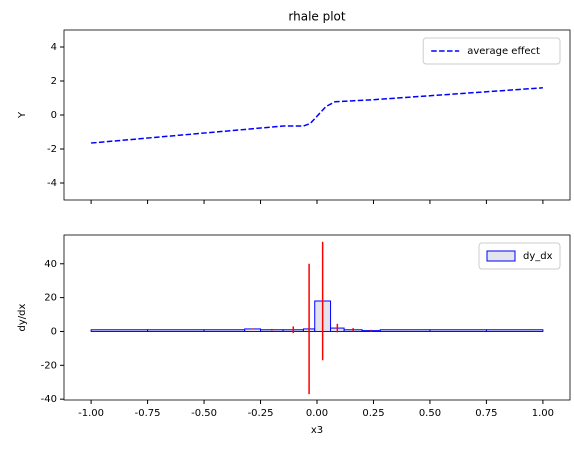  Describe the element at coordinates (543, 413) in the screenshot. I see `x-tick-label: 1.00` at that location.